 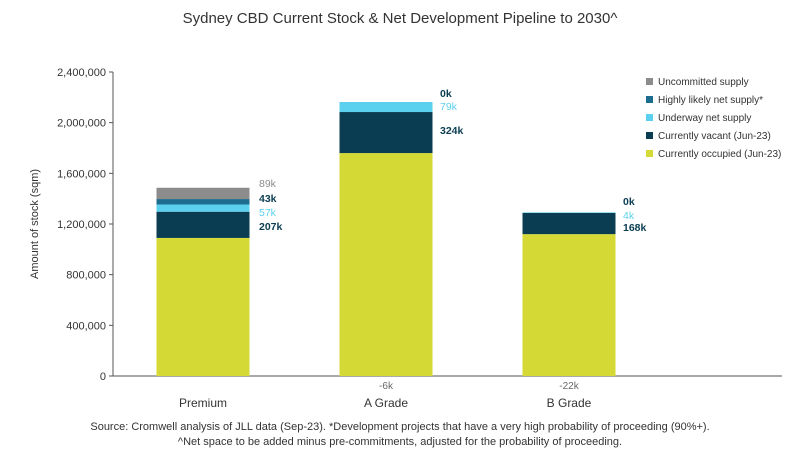 I want to click on data-label: 79k, so click(x=449, y=107).